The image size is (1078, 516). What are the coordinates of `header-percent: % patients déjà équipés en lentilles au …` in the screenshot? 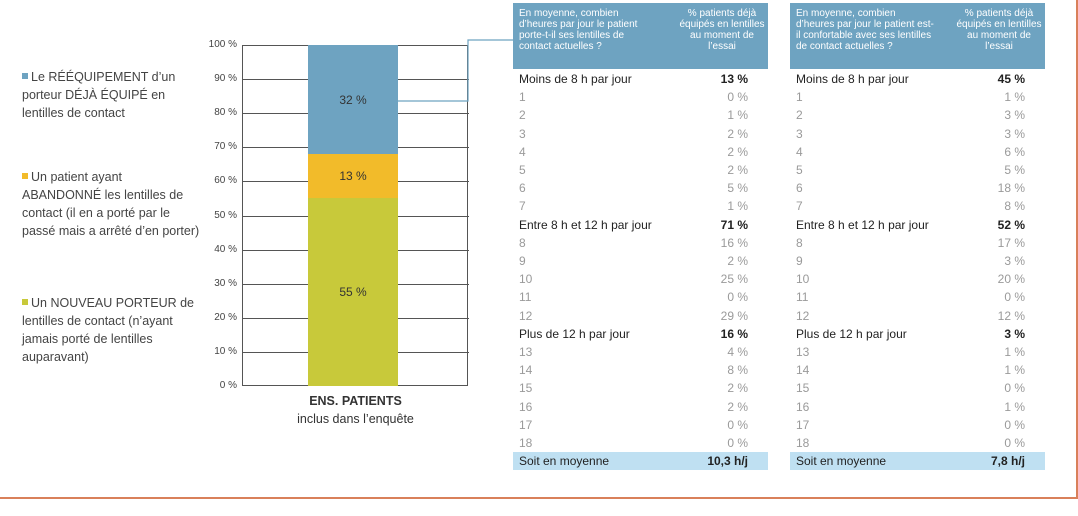 It's located at (722, 30).